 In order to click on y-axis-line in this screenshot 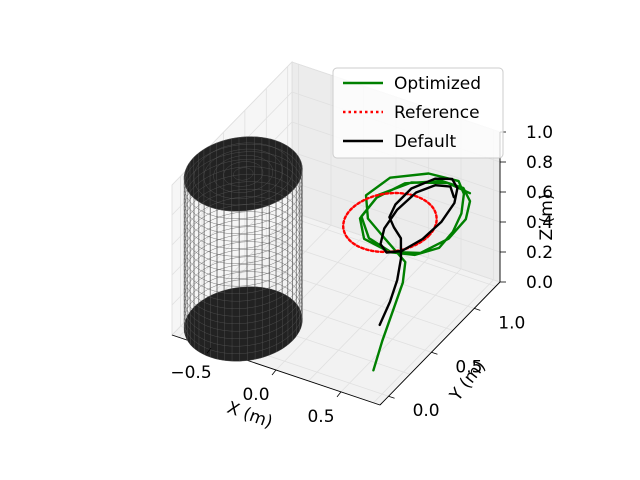, I will do `click(440, 343)`.